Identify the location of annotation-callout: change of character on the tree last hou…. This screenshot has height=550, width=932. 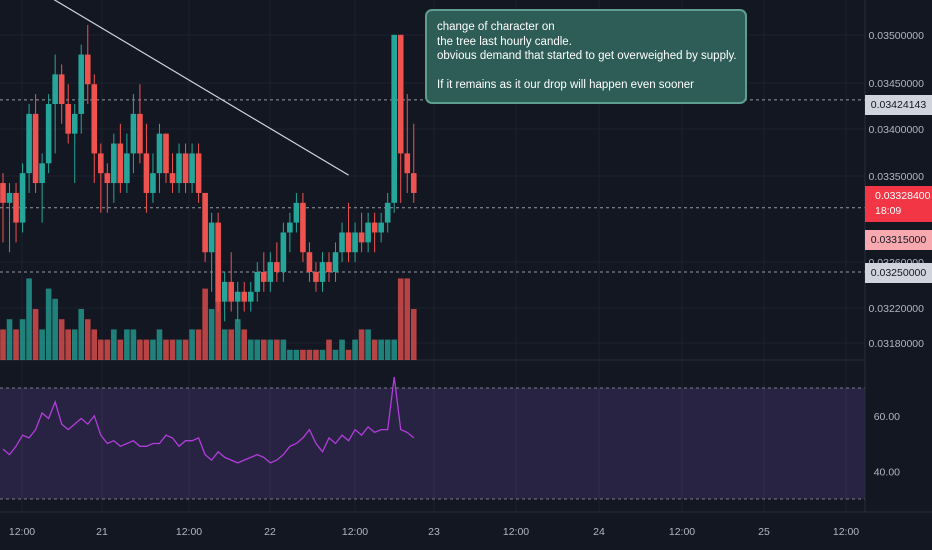
(586, 56).